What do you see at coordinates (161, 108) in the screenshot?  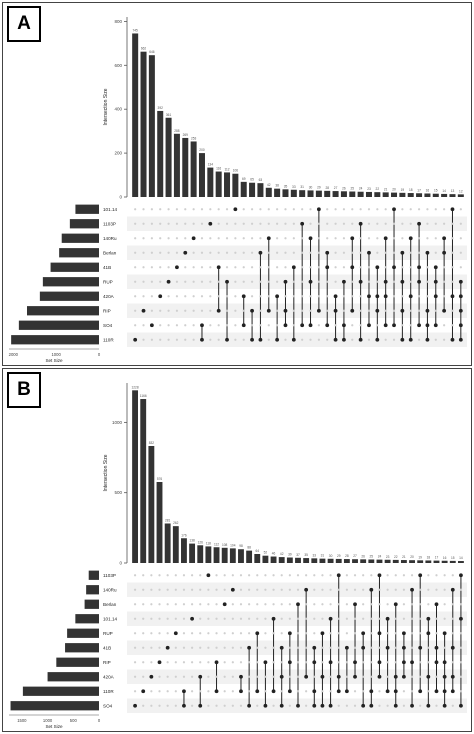 I see `bar-value-label: 392` at bounding box center [161, 108].